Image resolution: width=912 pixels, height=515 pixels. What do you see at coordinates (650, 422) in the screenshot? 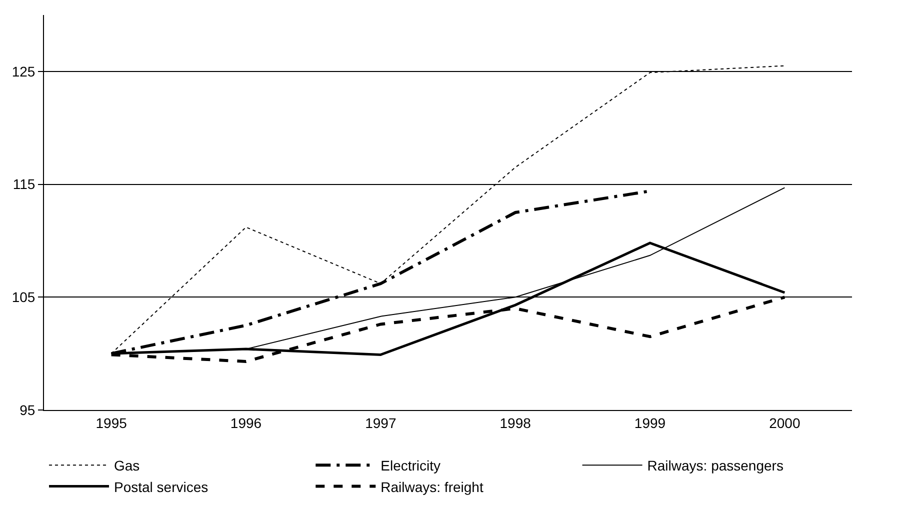
I see `x-tick-label: 1999` at bounding box center [650, 422].